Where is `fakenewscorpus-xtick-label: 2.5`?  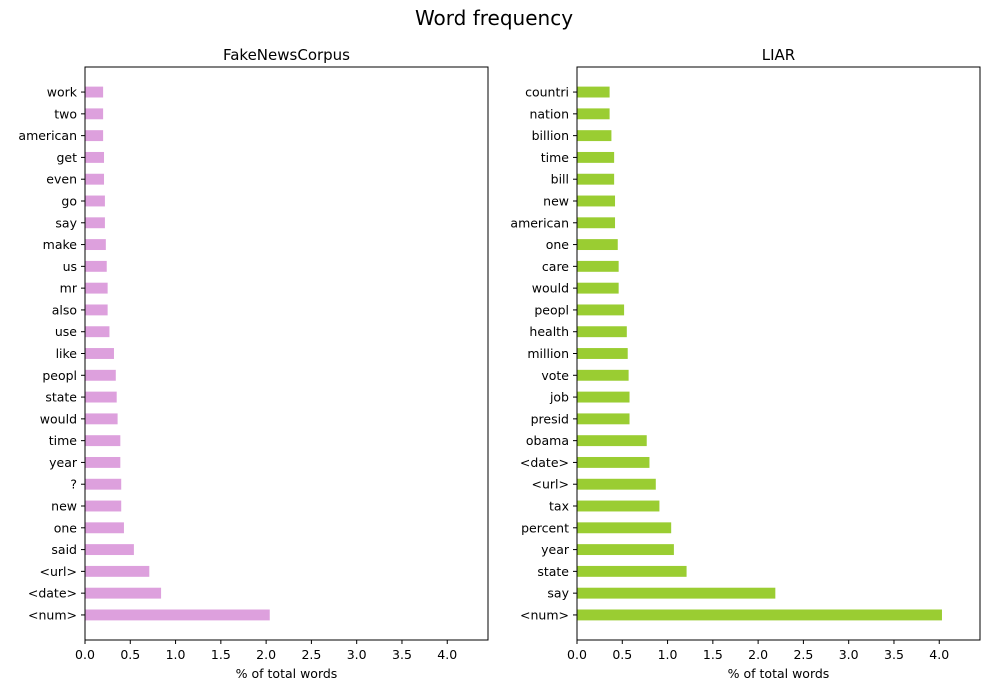 fakenewscorpus-xtick-label: 2.5 is located at coordinates (311, 654).